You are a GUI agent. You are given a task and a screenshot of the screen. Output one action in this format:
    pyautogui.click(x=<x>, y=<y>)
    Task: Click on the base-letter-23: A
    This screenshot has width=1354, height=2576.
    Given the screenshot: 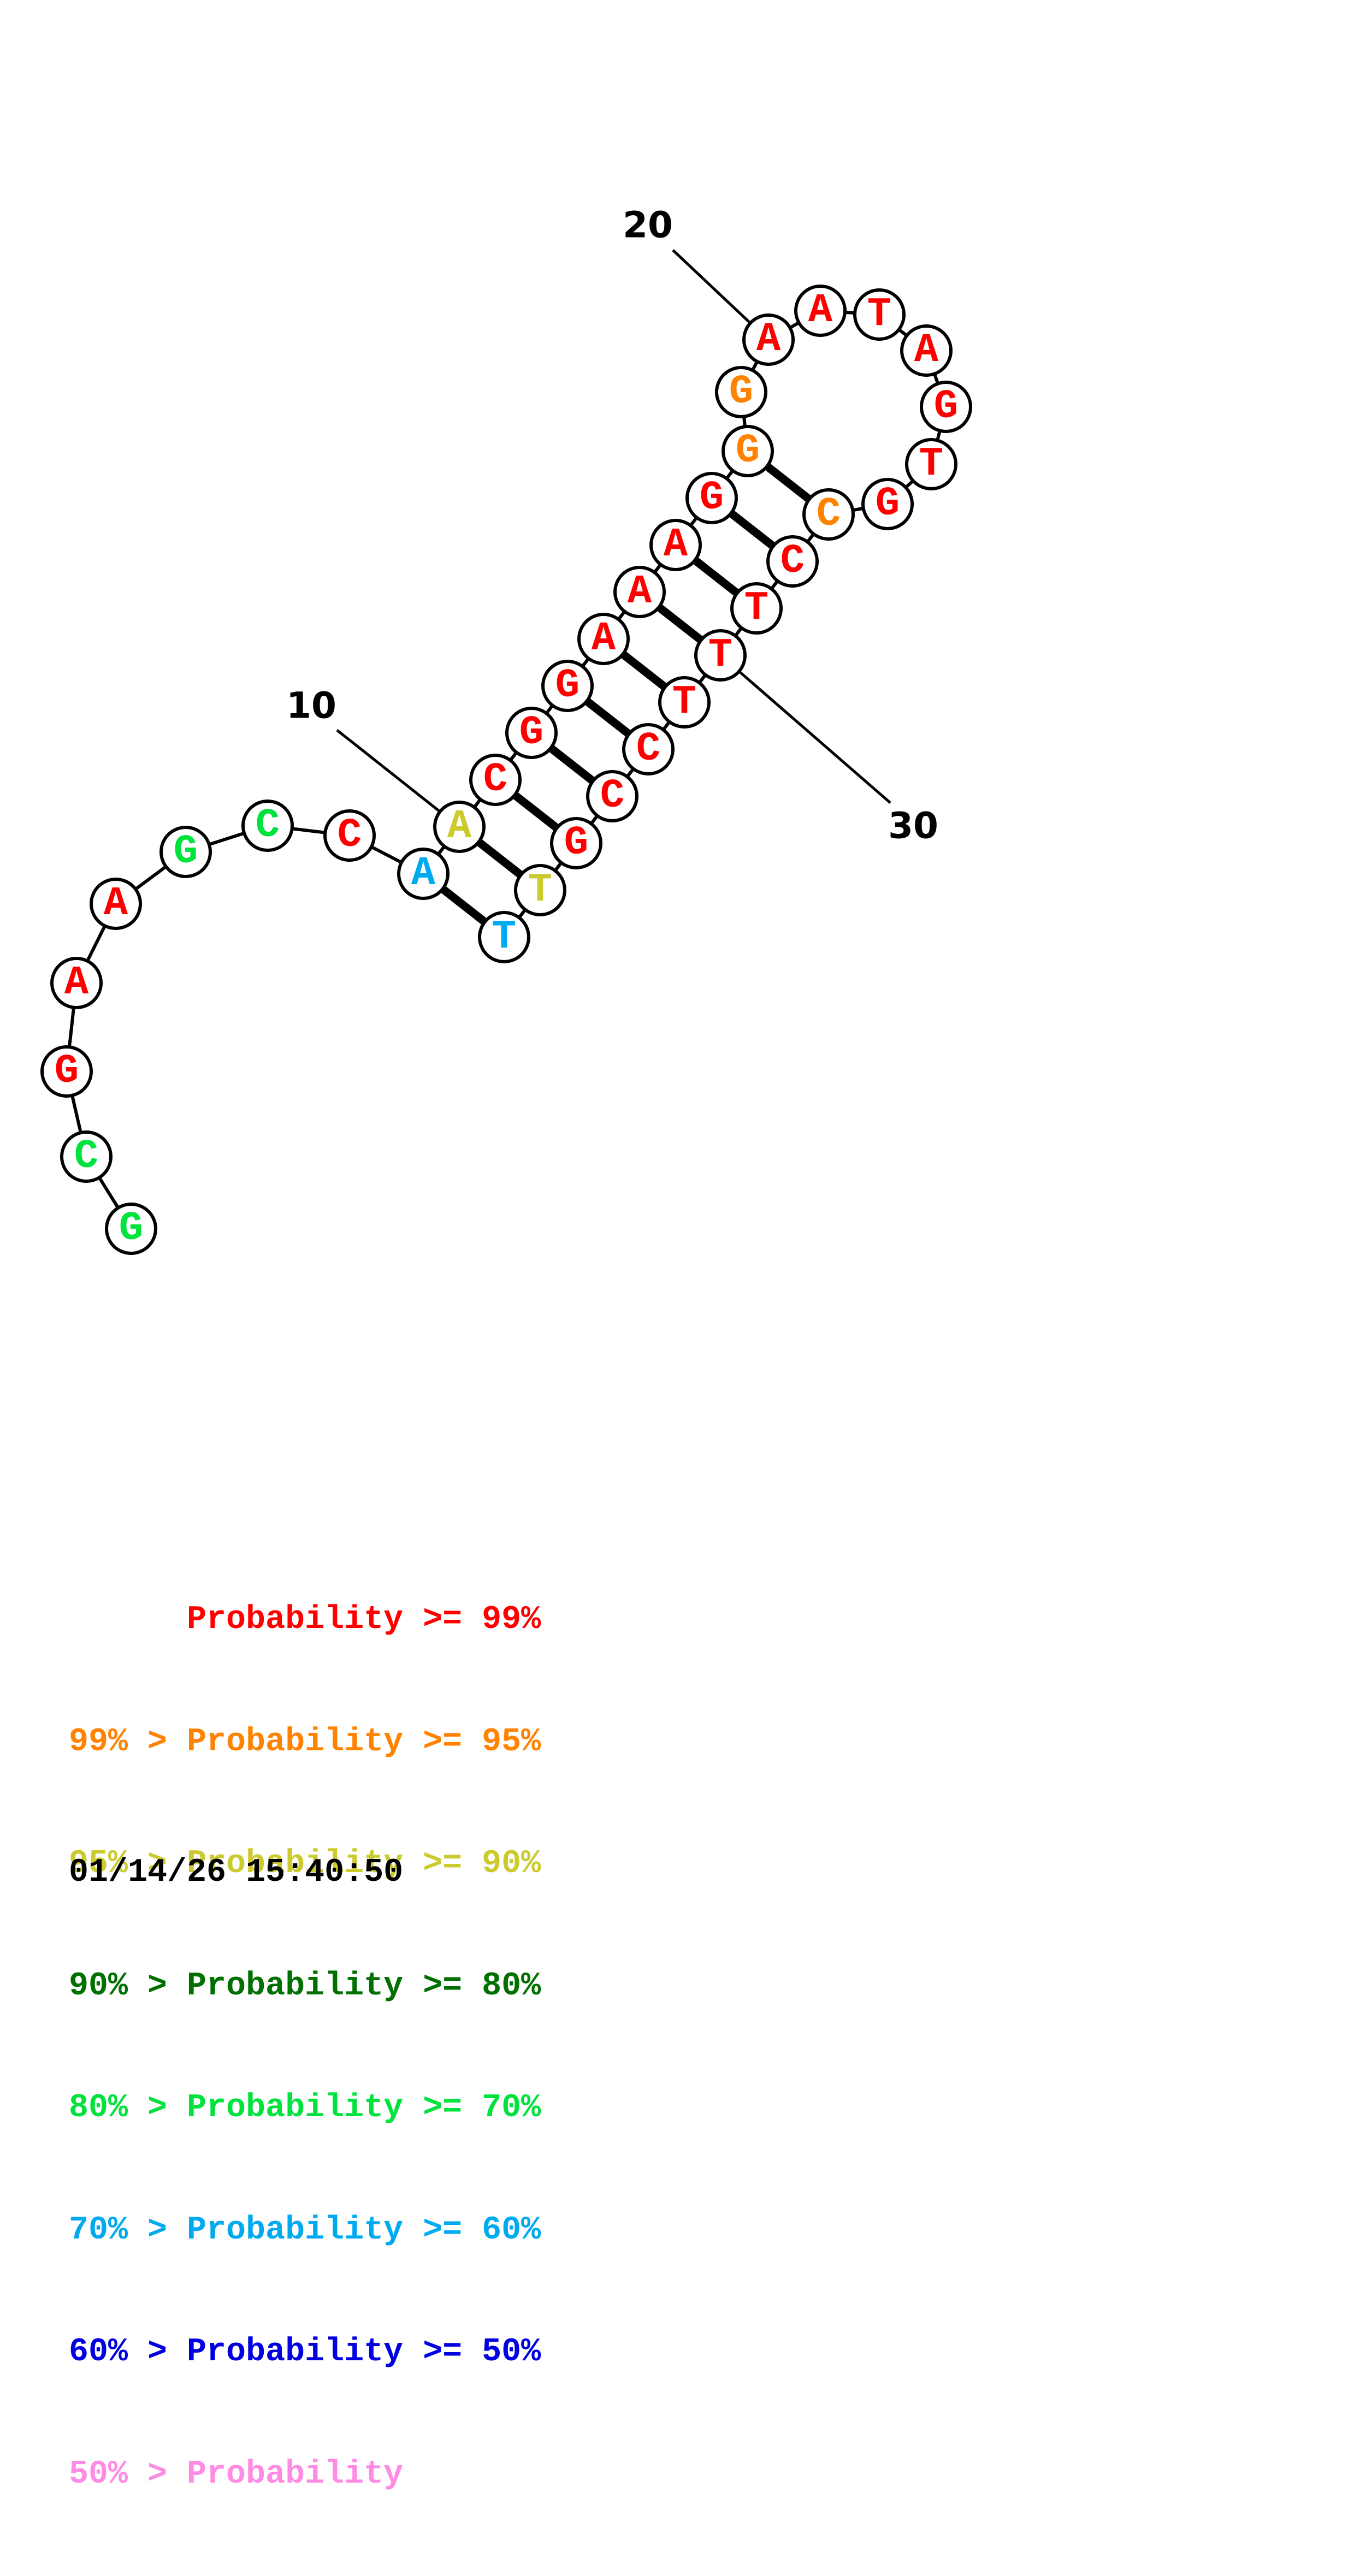 What is the action you would take?
    pyautogui.click(x=926, y=351)
    